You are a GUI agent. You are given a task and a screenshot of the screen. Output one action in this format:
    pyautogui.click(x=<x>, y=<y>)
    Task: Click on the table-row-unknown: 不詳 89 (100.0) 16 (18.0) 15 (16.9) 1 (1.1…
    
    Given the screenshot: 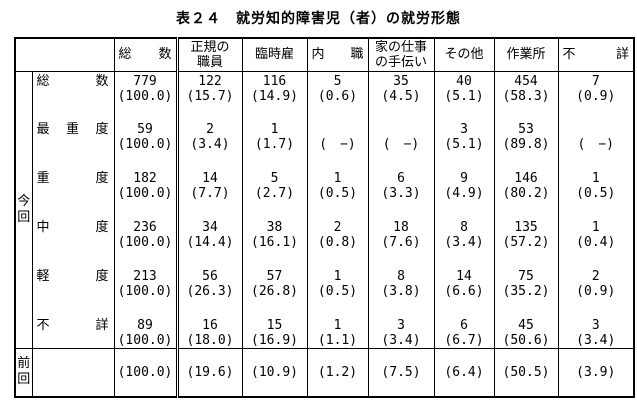 What is the action you would take?
    pyautogui.click(x=324, y=332)
    